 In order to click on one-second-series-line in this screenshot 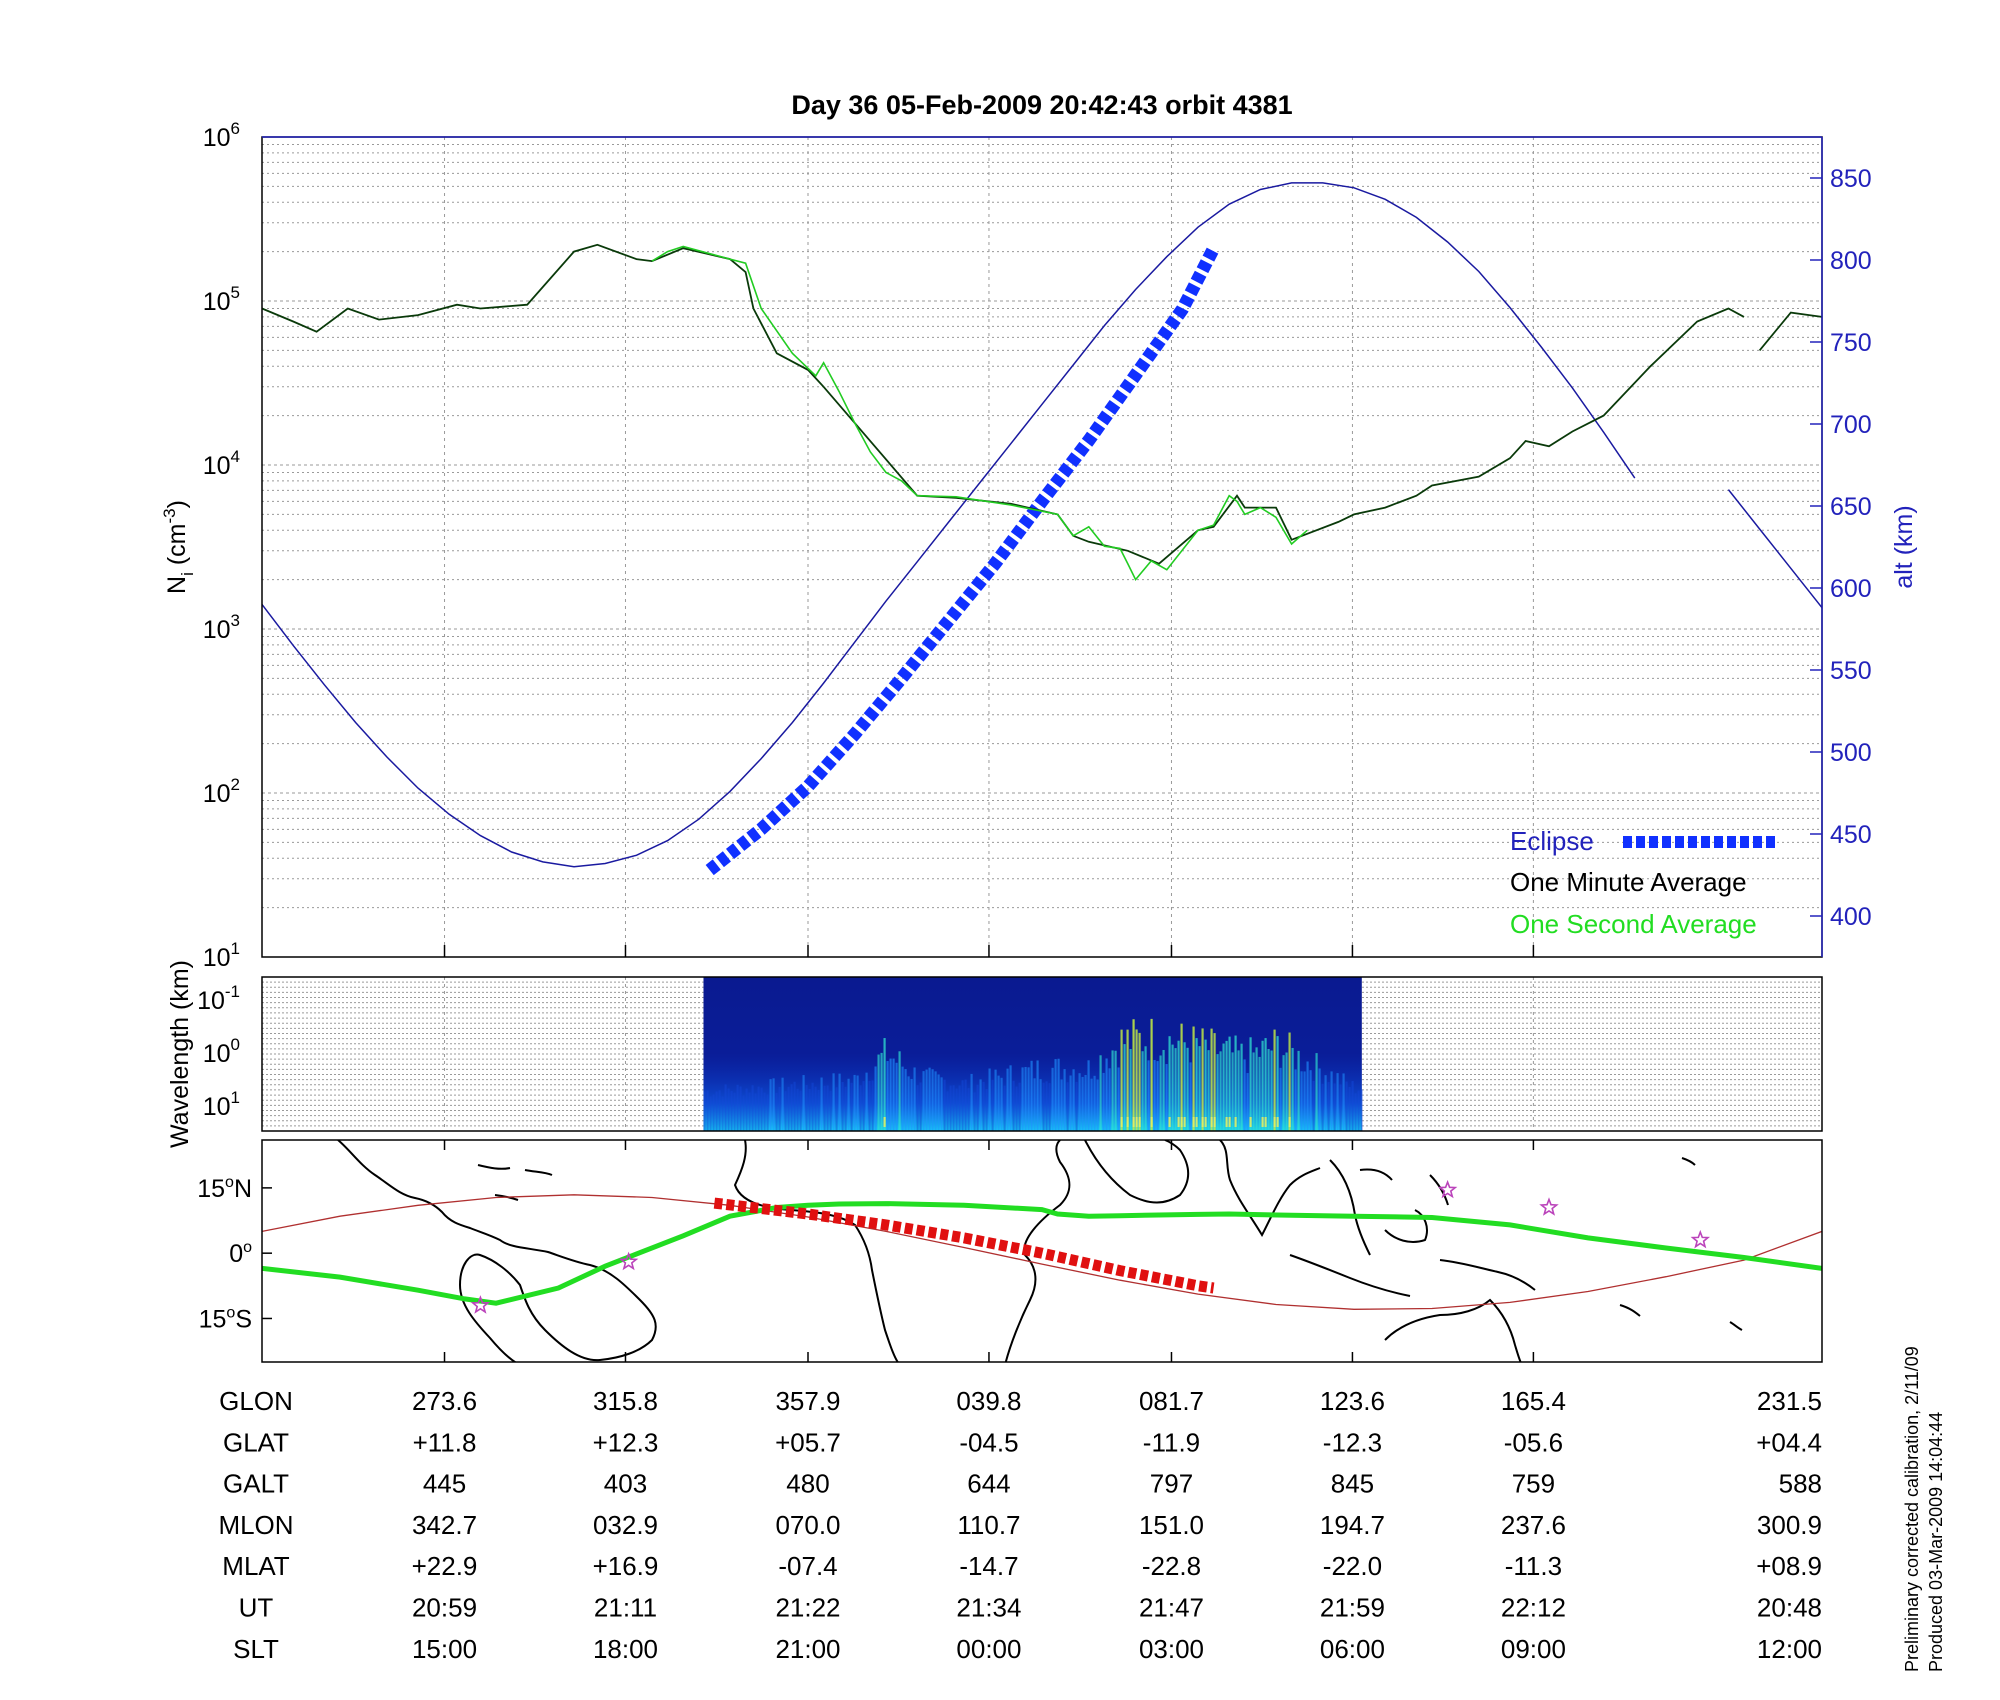, I will do `click(979, 413)`.